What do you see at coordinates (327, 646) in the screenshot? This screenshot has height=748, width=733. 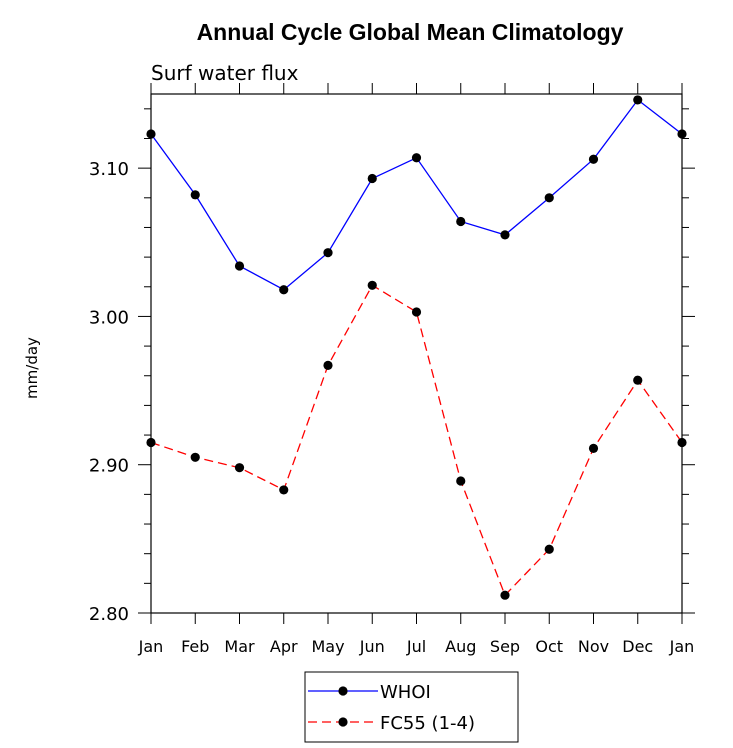 I see `x-tick-label: May` at bounding box center [327, 646].